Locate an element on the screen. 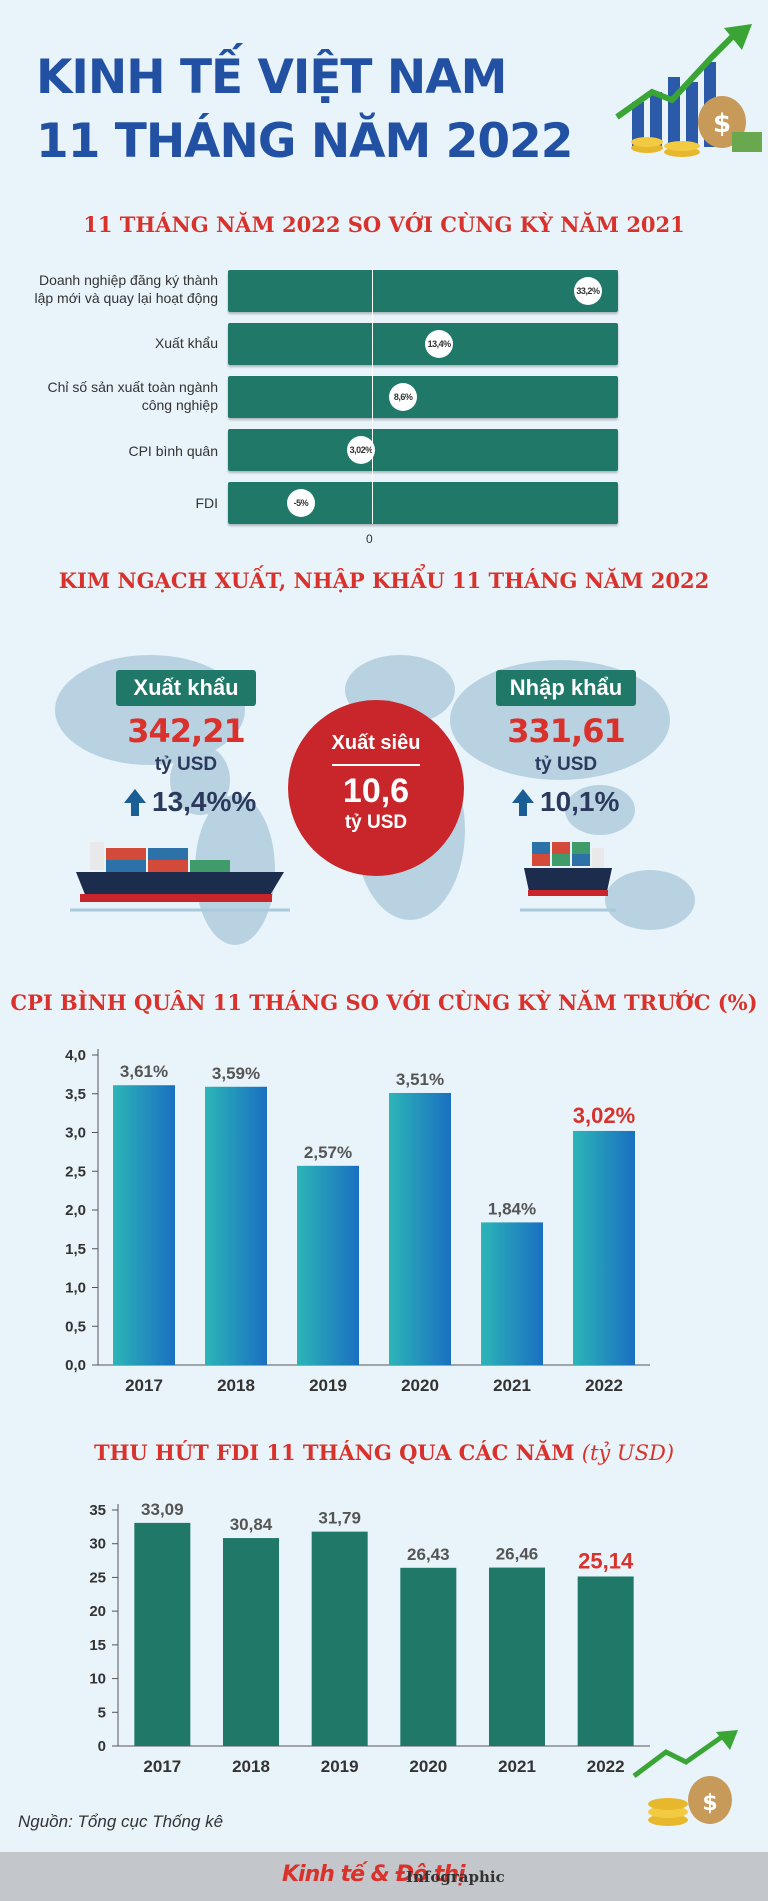  hbar-1: 13,4% is located at coordinates (423, 344).